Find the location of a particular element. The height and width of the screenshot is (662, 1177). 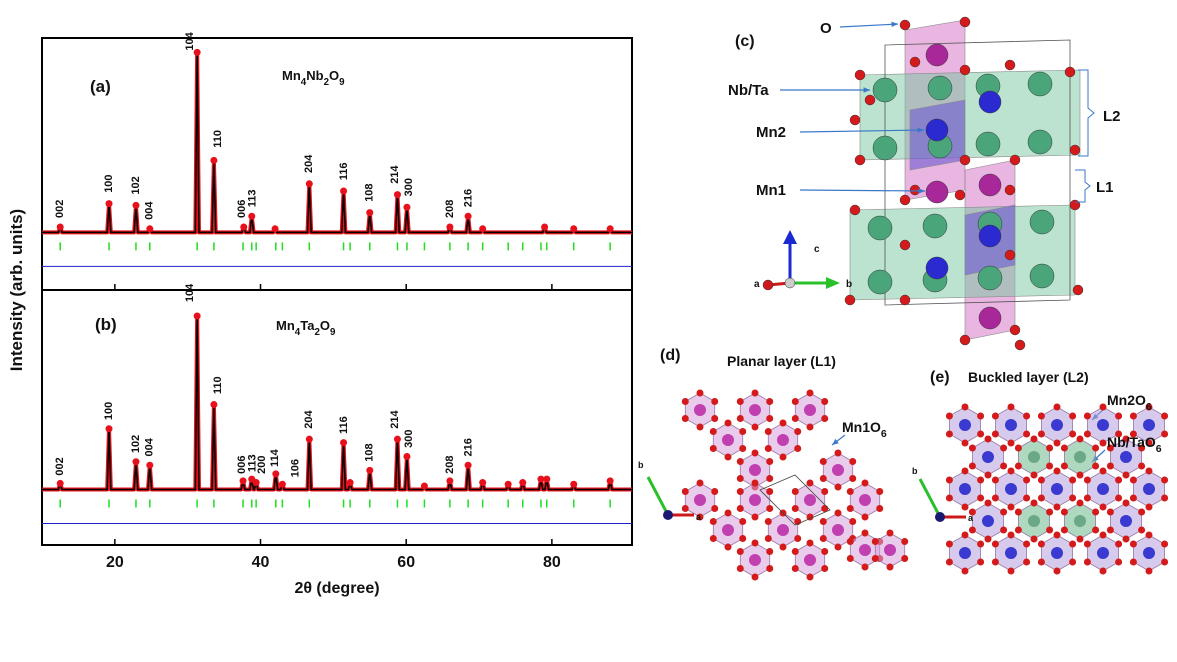

layer-views is located at coordinates (907, 485).